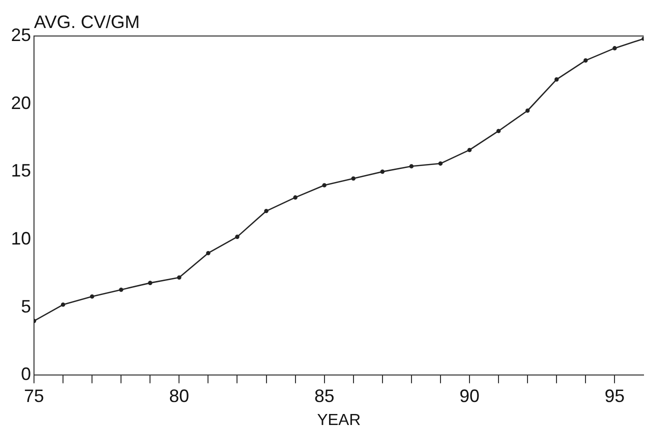 The image size is (657, 439). What do you see at coordinates (614, 396) in the screenshot?
I see `x-tick-label: 95` at bounding box center [614, 396].